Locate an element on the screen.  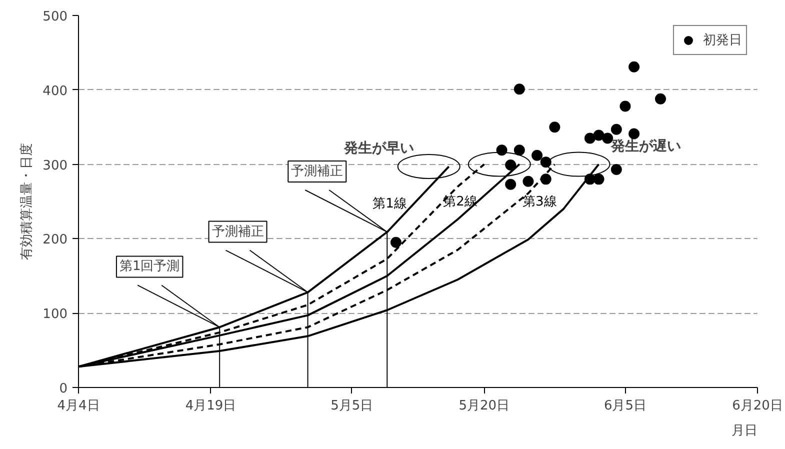
x-tick-label: 5月5日 is located at coordinates (352, 406).